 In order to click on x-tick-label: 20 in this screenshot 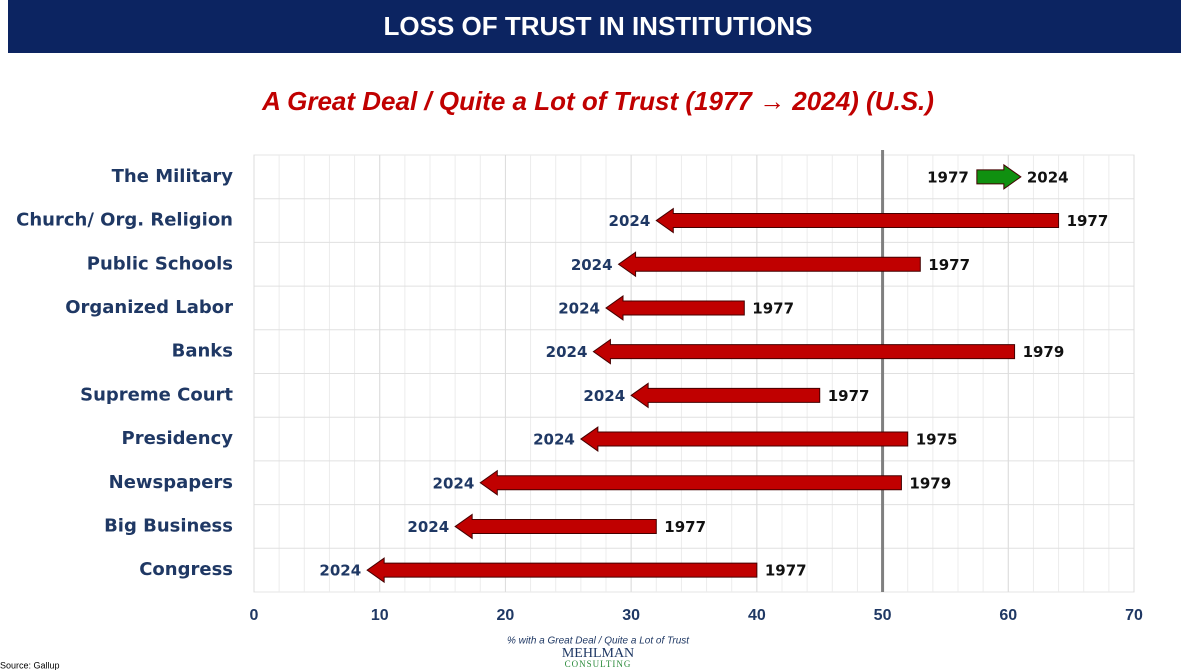, I will do `click(506, 615)`.